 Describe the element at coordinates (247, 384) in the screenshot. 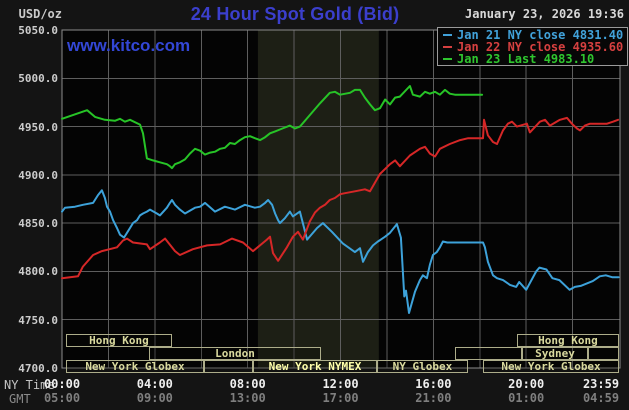

I see `xtick-ny: 08:00` at that location.